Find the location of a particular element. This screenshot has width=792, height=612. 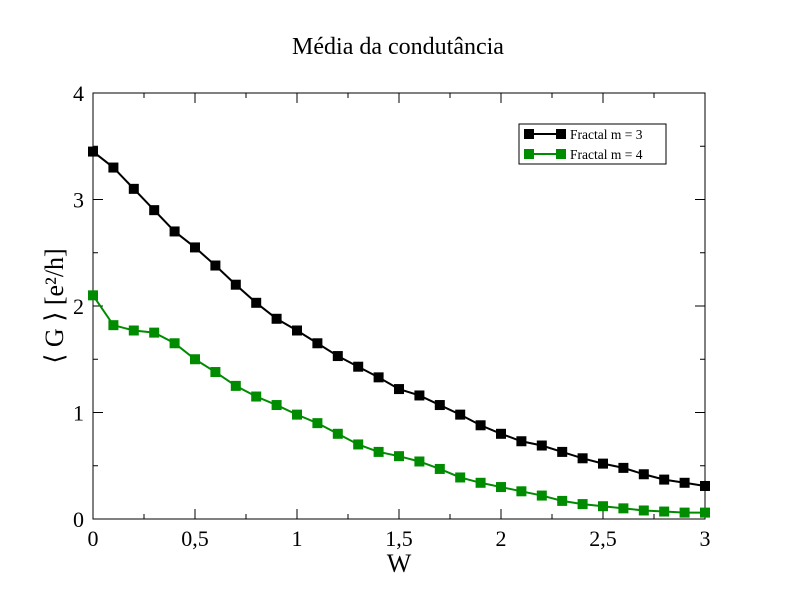

x-tick-label: 3 is located at coordinates (705, 538).